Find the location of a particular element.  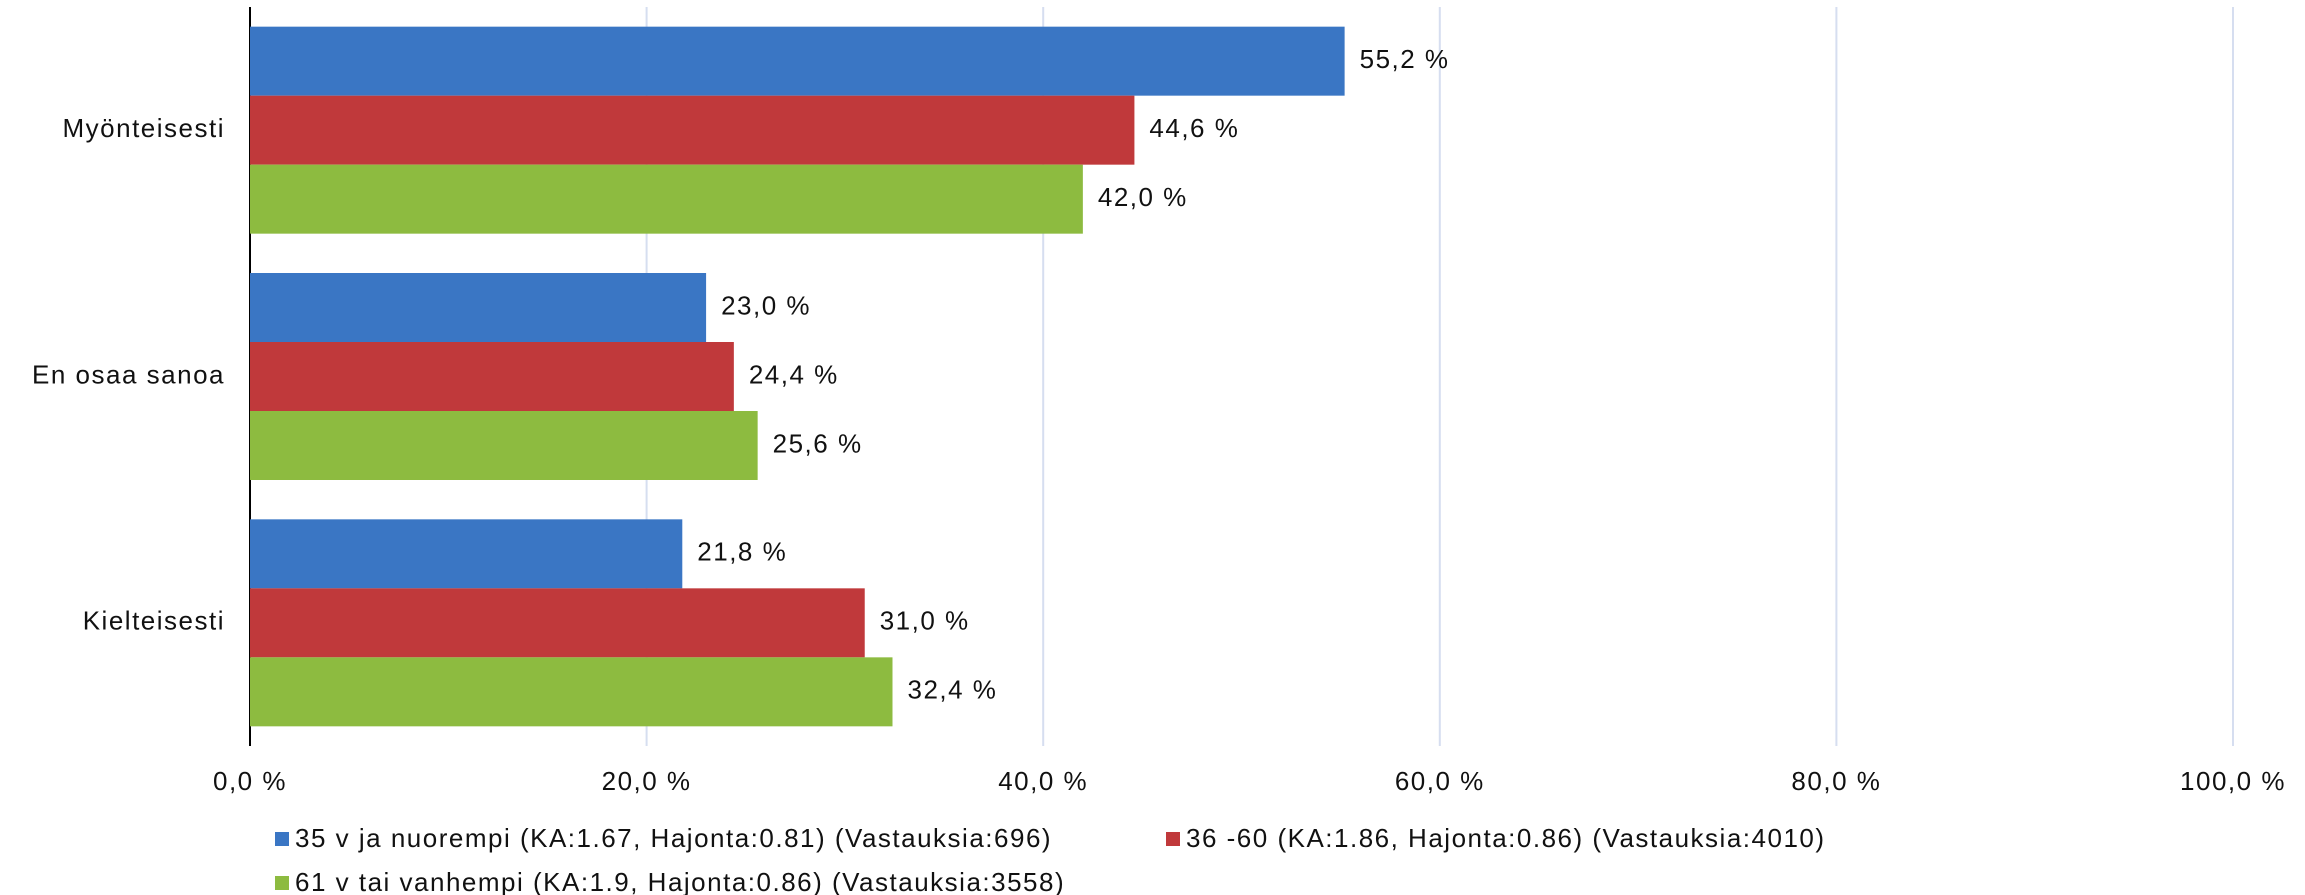

x-tick-label: 40,0 % is located at coordinates (1043, 781).